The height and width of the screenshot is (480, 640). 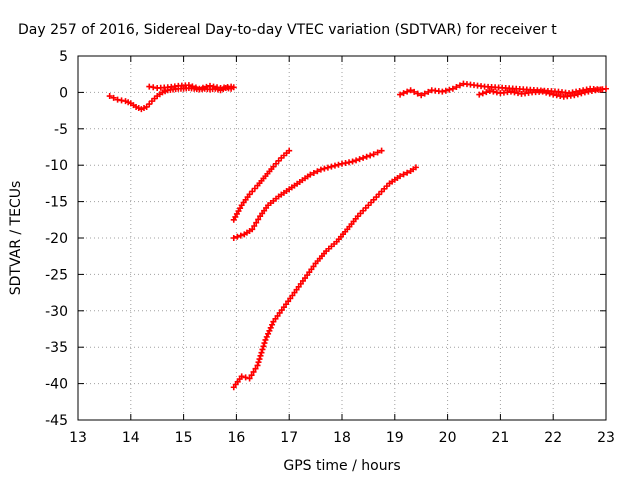 What do you see at coordinates (63, 57) in the screenshot?
I see `y-tick-label: 5` at bounding box center [63, 57].